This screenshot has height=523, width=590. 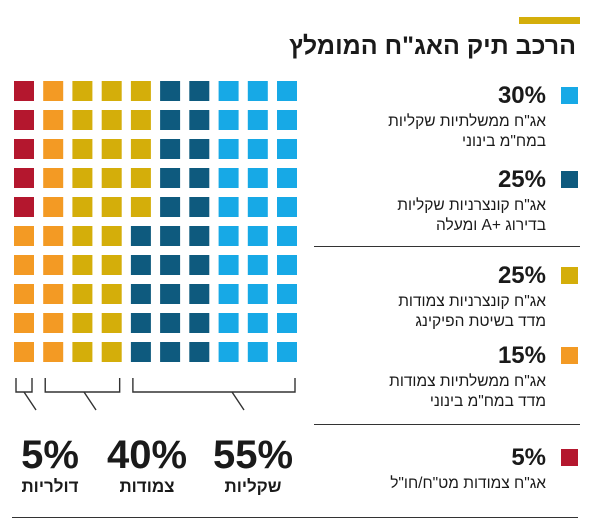 What do you see at coordinates (468, 483) in the screenshot?
I see `legend-desc: אג"ח צמודות מט"ח/חו"ל` at bounding box center [468, 483].